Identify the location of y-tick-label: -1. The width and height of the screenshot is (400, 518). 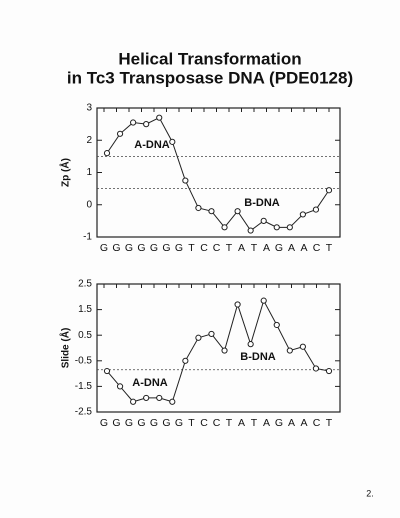
(87, 237).